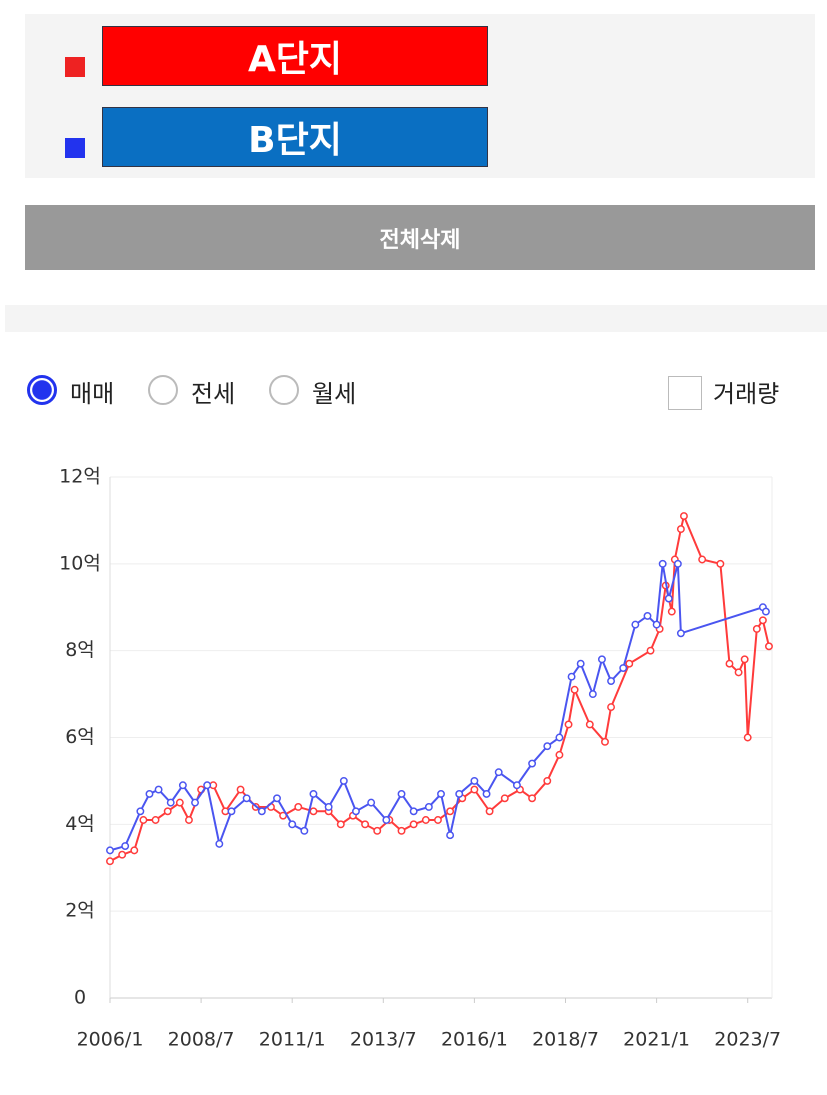 This screenshot has height=1095, width=827. What do you see at coordinates (80, 824) in the screenshot?
I see `y-tick-label: 4억` at bounding box center [80, 824].